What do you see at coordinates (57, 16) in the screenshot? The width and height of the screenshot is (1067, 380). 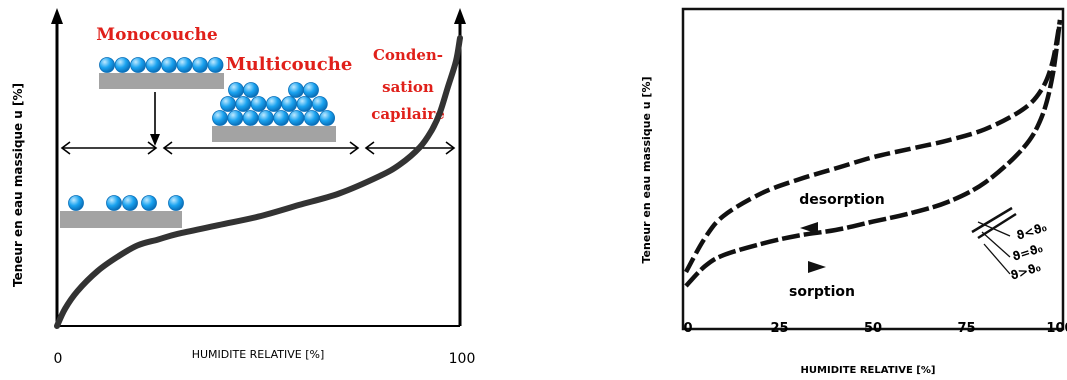 I see `y-axis-arrow` at bounding box center [57, 16].